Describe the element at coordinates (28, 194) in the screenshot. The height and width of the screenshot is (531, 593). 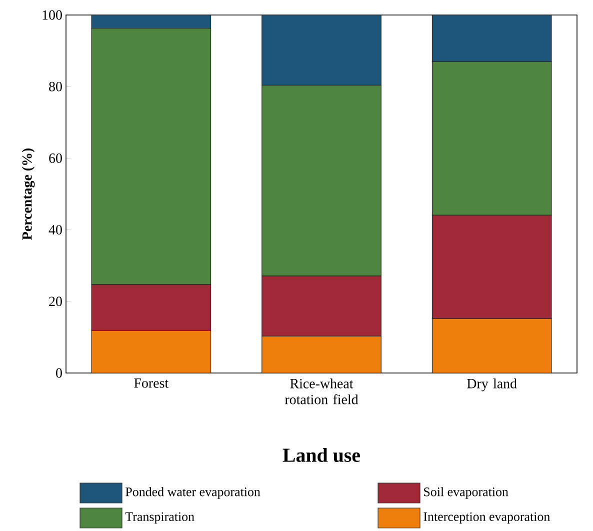
I see `y-axis-title: Percentage (%)` at that location.